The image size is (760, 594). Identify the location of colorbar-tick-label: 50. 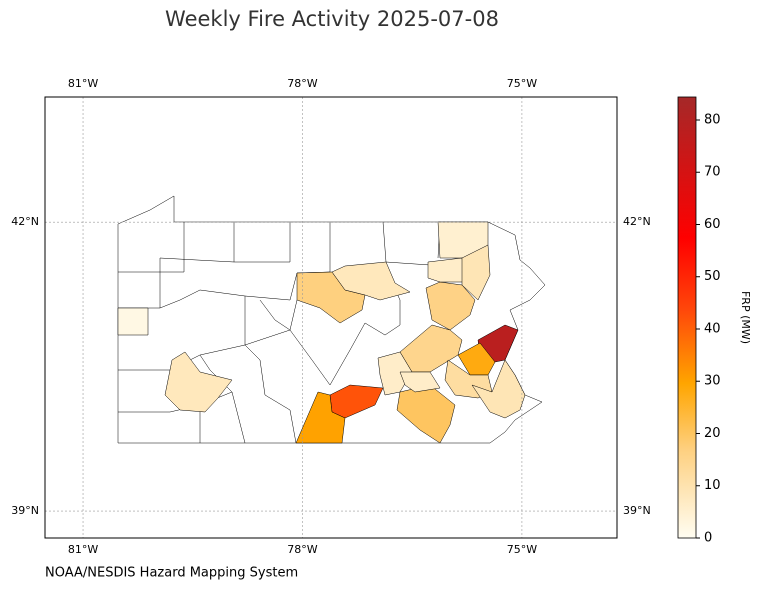
(712, 276).